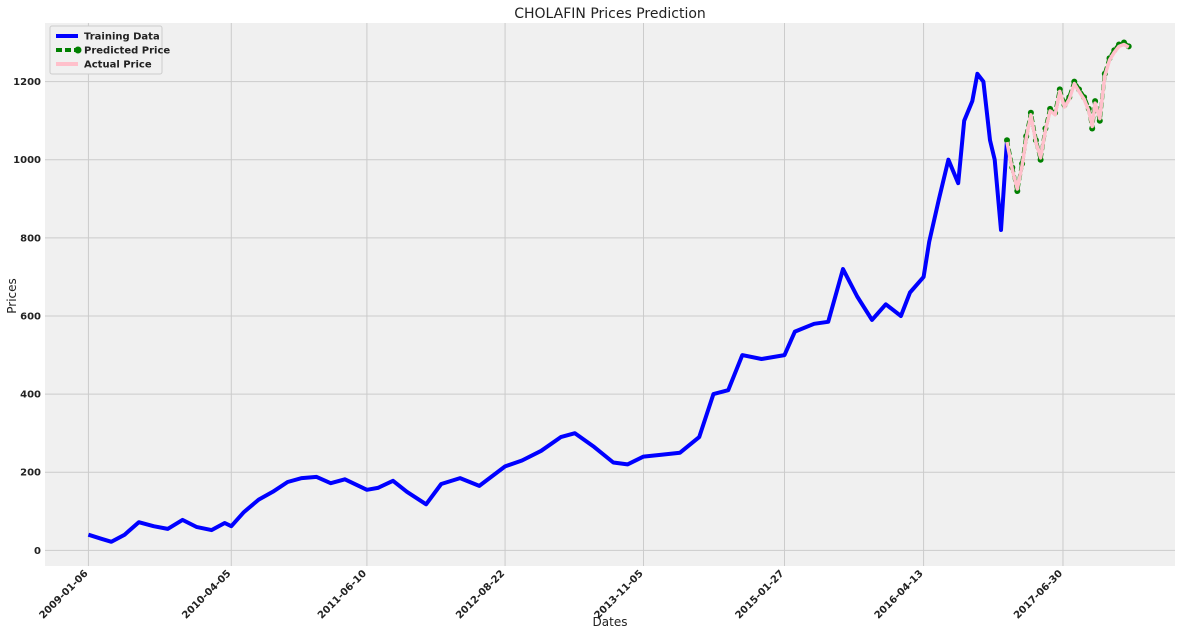 This screenshot has height=635, width=1181. What do you see at coordinates (27, 82) in the screenshot?
I see `y-tick-label: 1200` at bounding box center [27, 82].